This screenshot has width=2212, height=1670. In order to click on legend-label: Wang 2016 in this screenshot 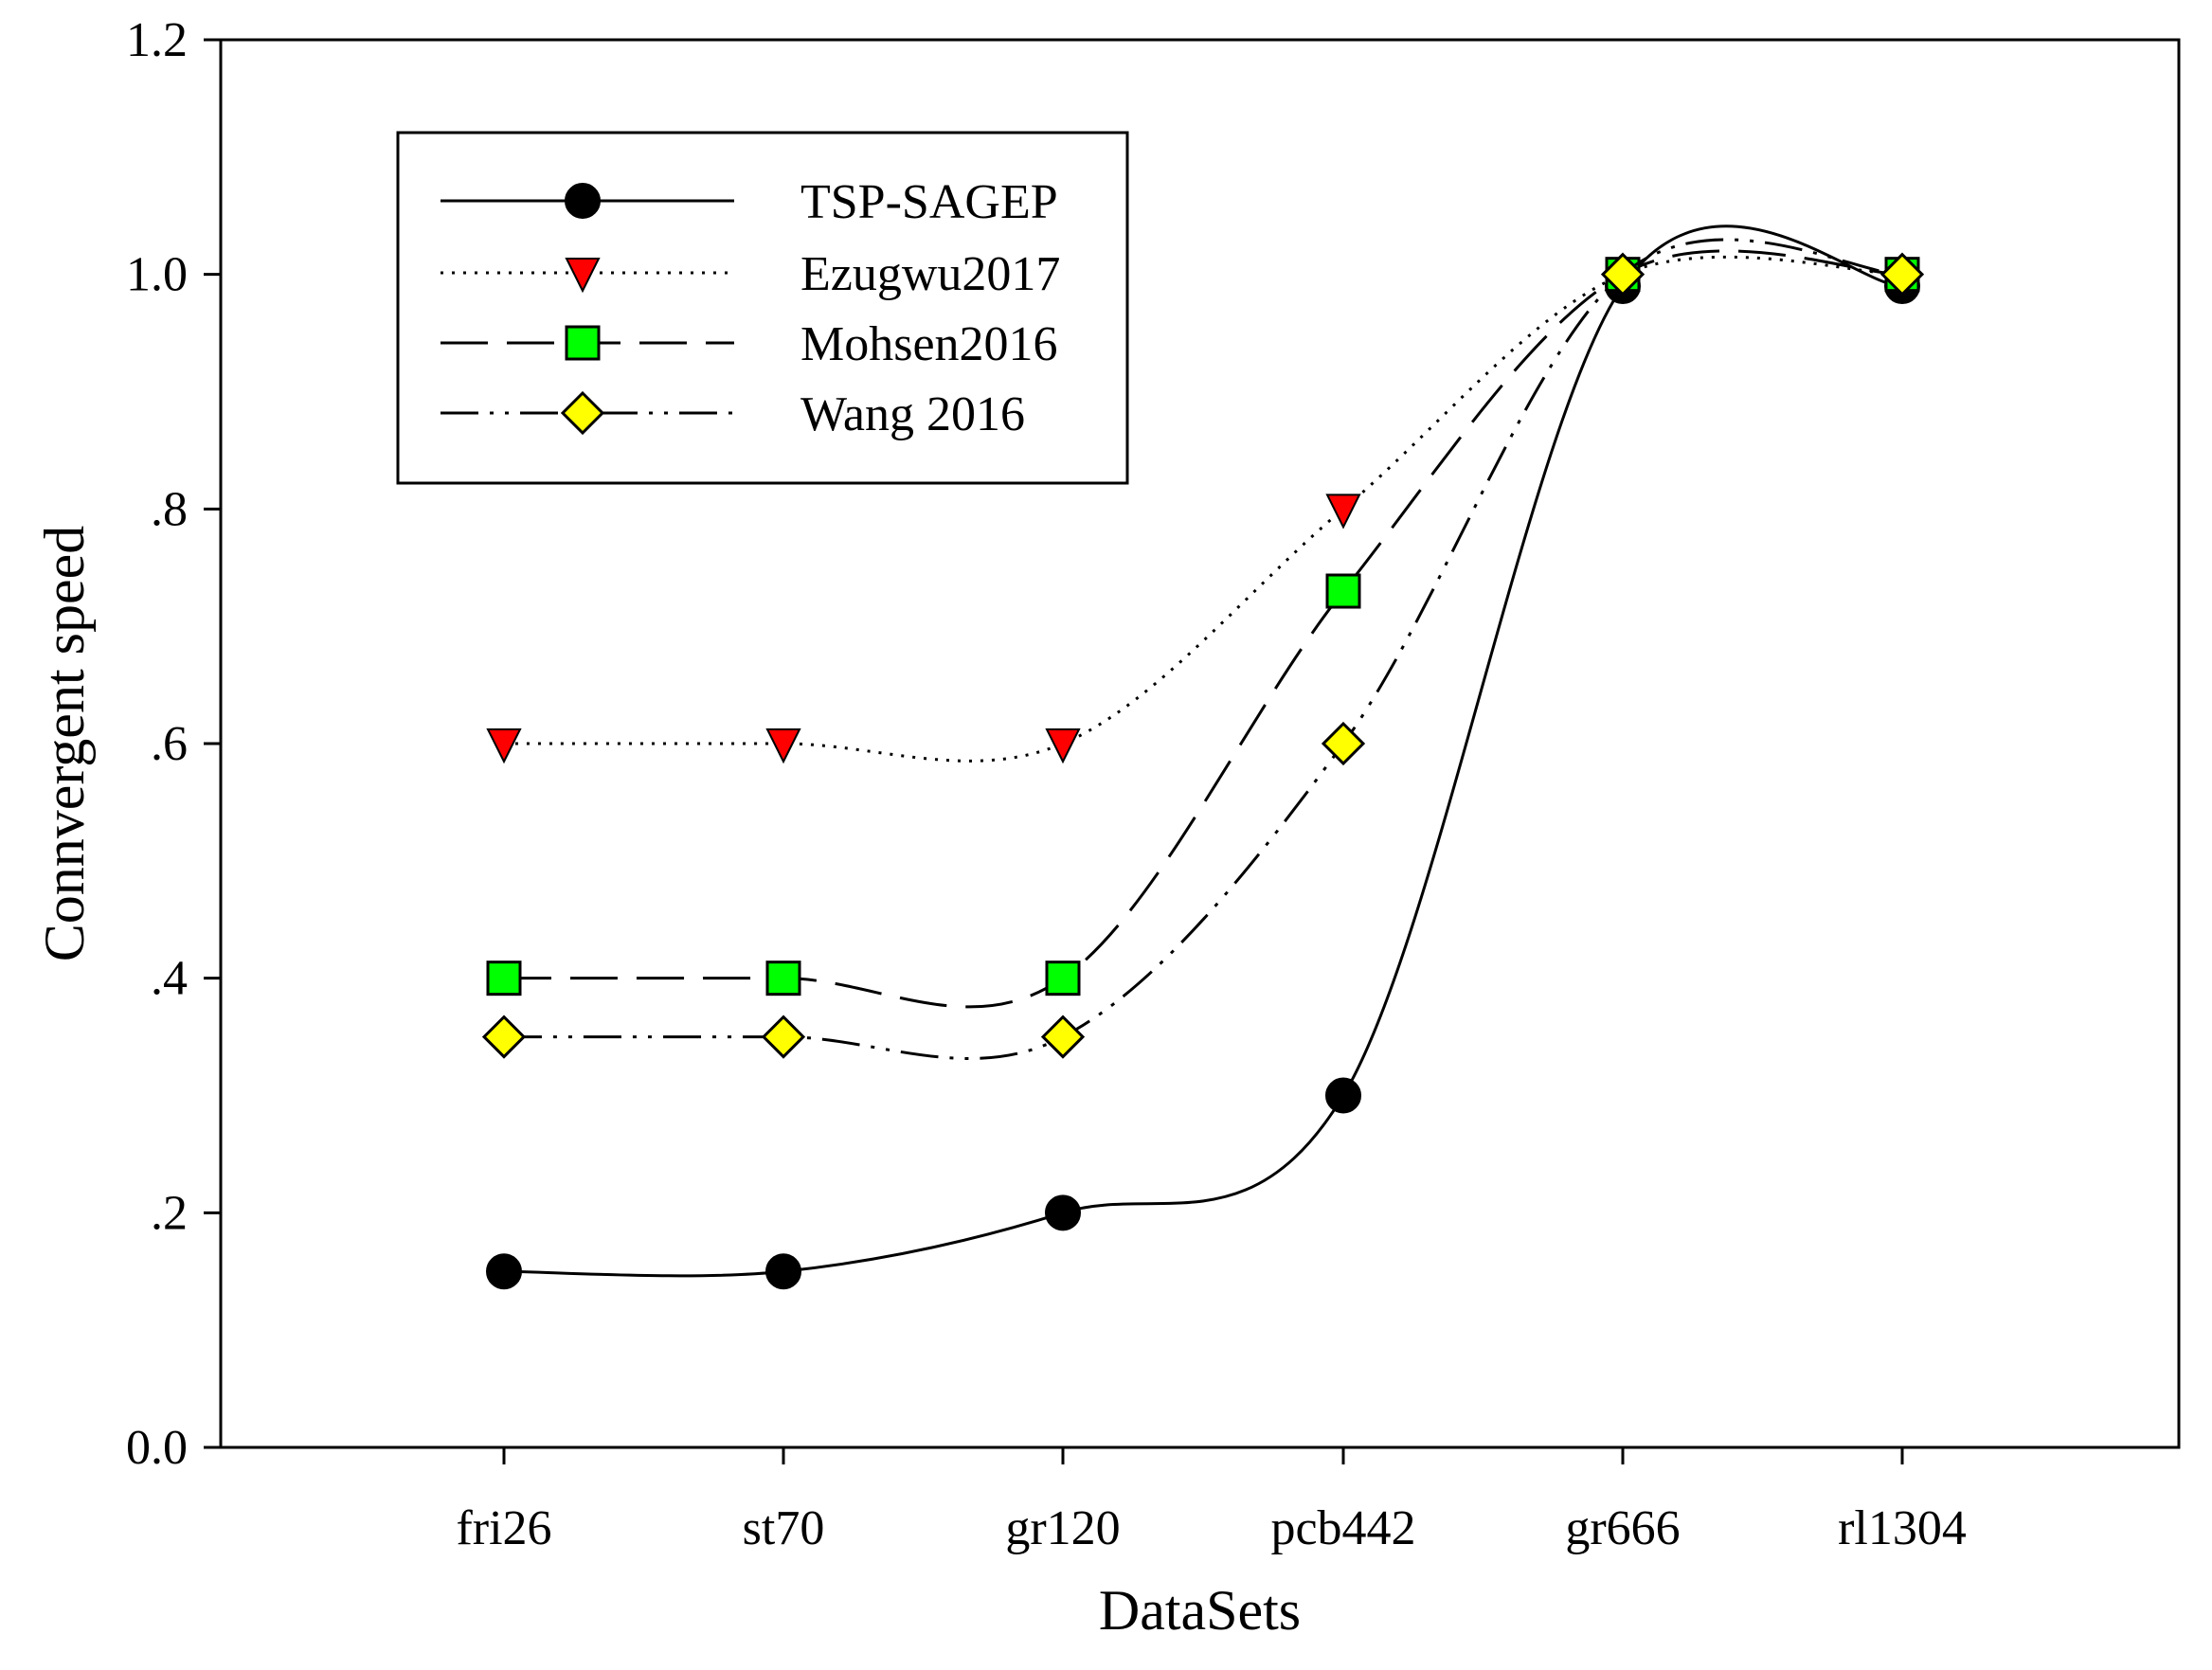, I will do `click(913, 414)`.